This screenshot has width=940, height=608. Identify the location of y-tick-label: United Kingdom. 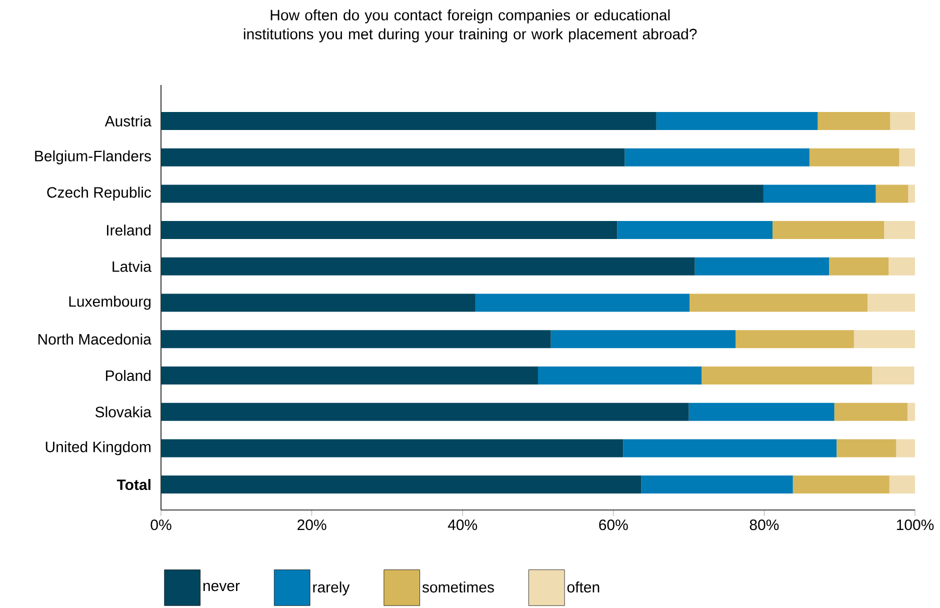
(98, 448).